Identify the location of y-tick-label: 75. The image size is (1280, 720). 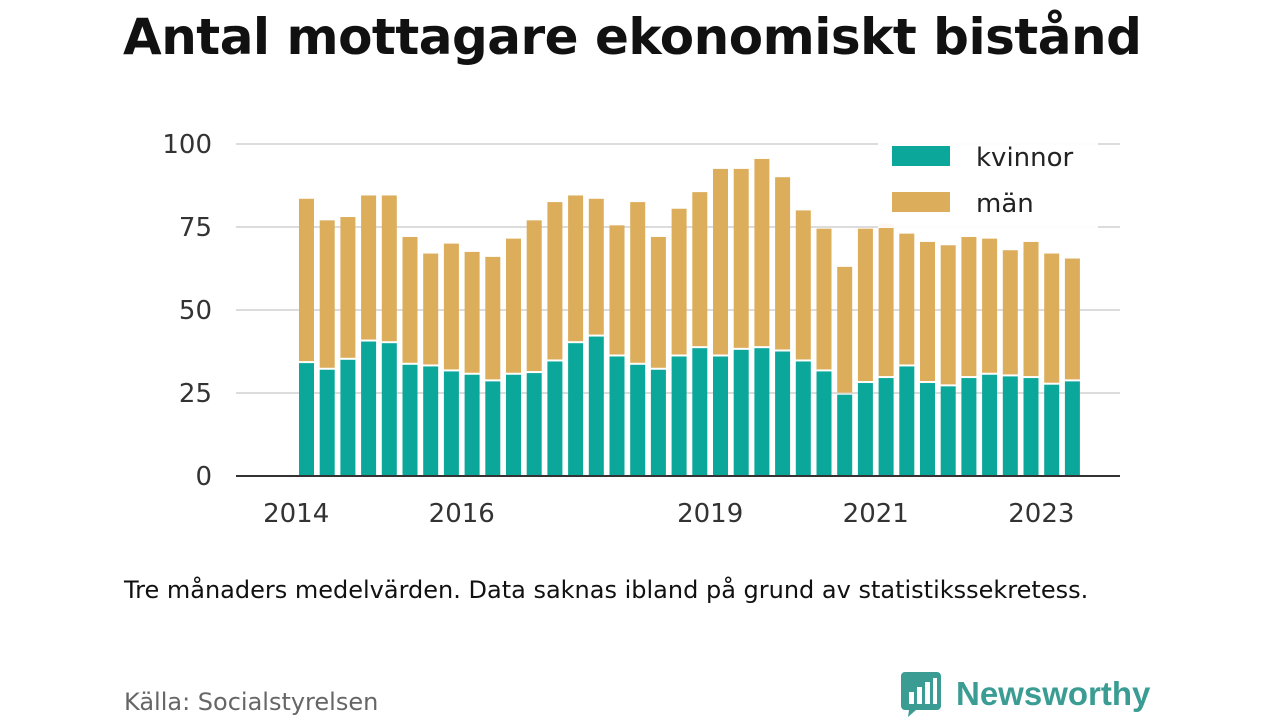
(195, 228).